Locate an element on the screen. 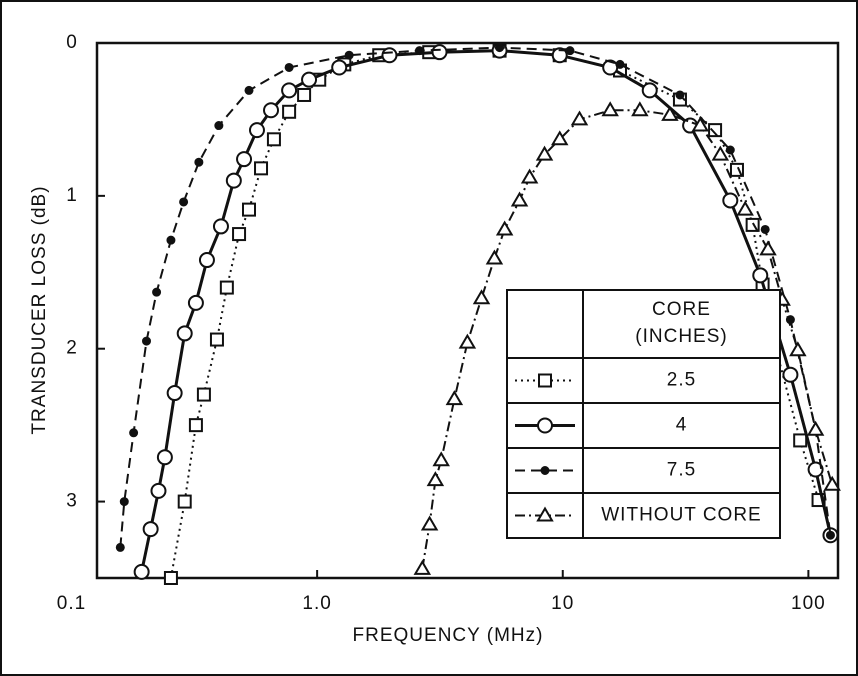  legend-label: WITHOUT CORE is located at coordinates (681, 515).